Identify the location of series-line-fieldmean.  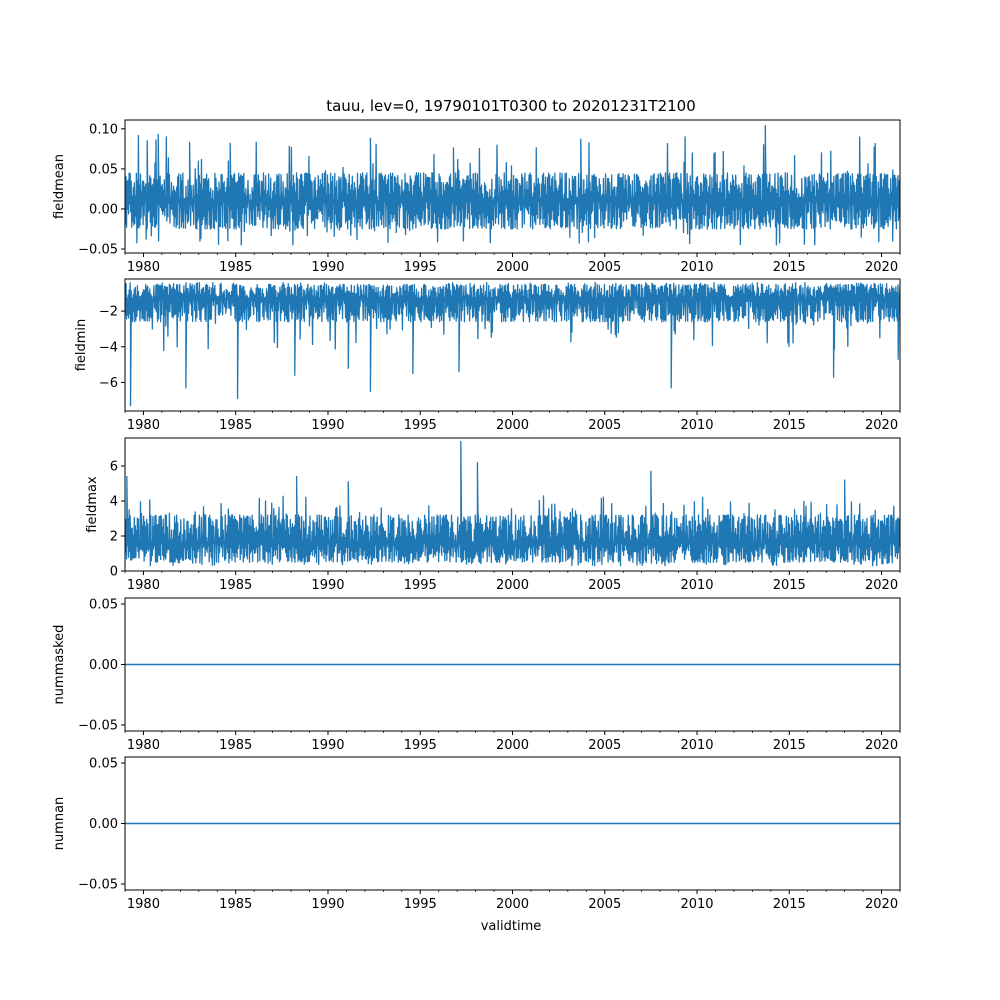
(512, 185).